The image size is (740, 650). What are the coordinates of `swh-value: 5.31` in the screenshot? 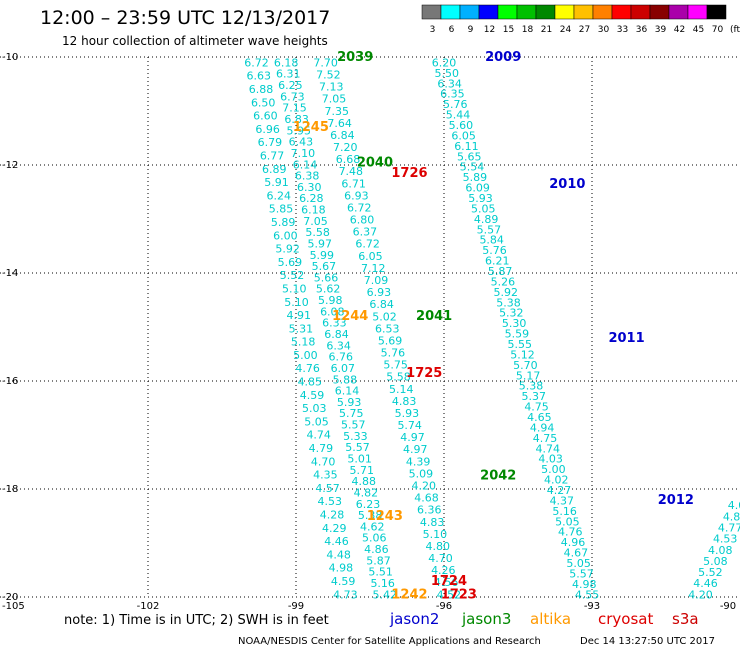 It's located at (301, 328).